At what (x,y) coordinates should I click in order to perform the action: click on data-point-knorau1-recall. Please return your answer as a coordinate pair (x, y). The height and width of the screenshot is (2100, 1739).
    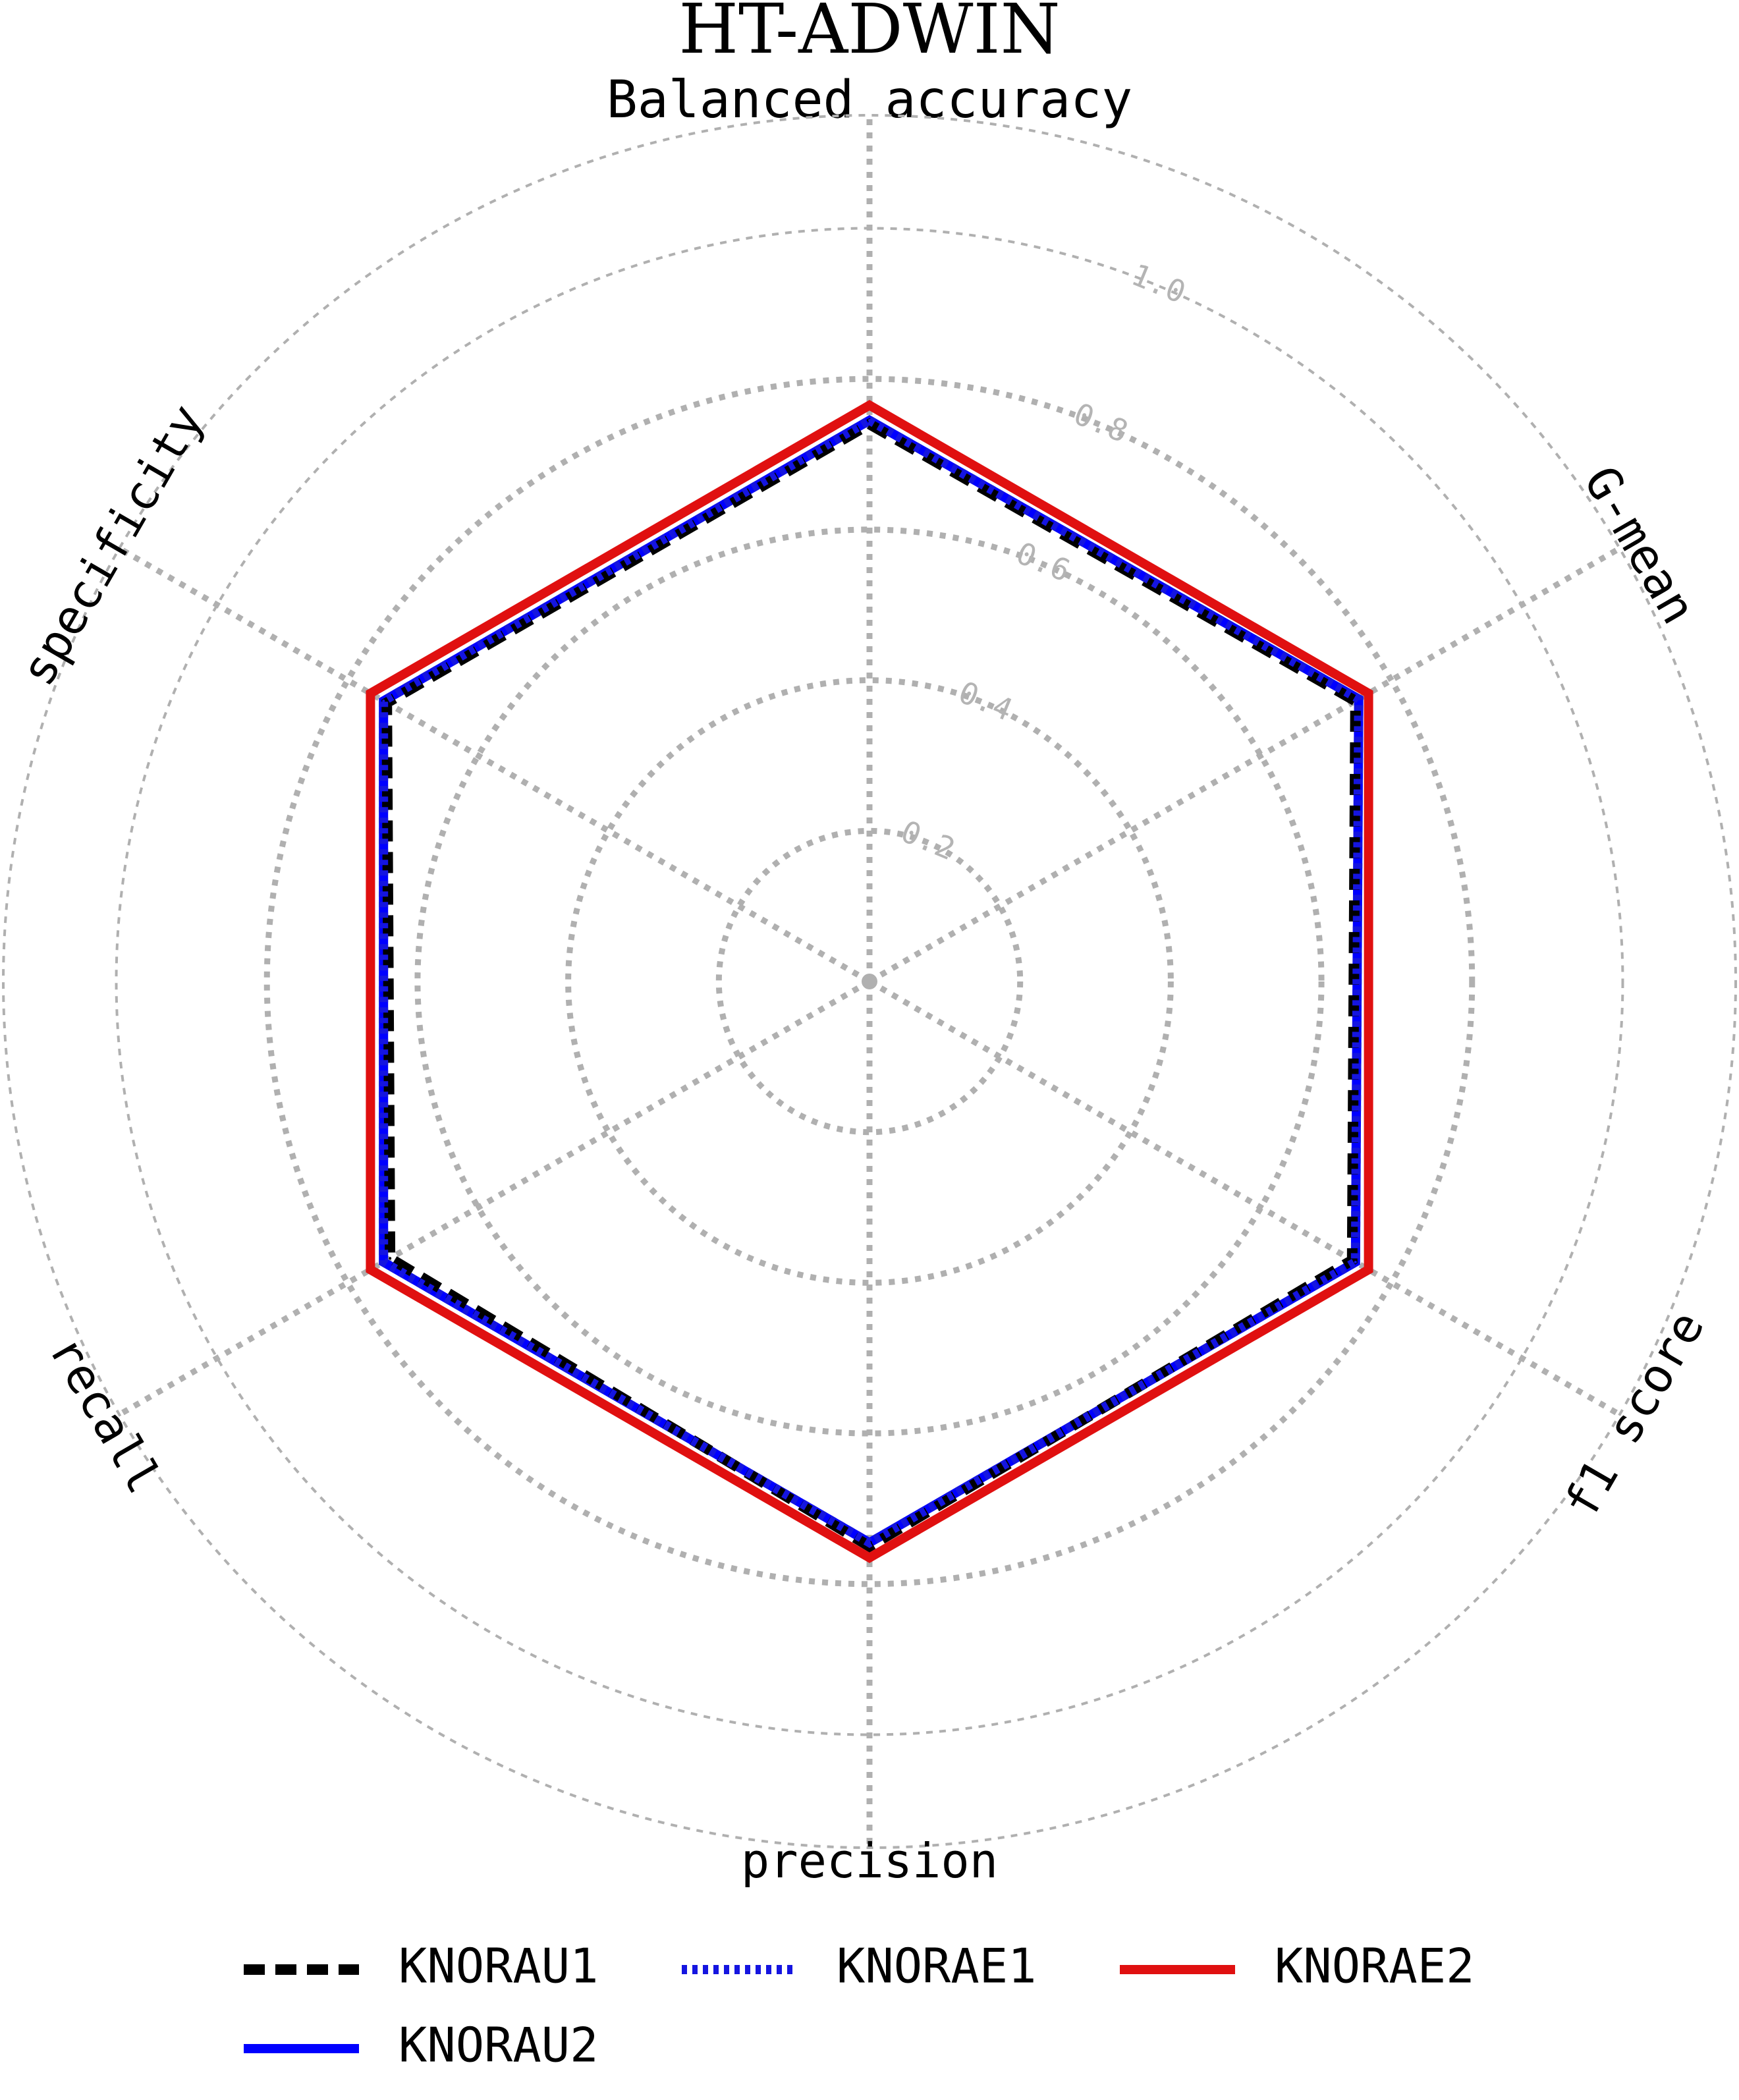
    Looking at the image, I should click on (390, 1258).